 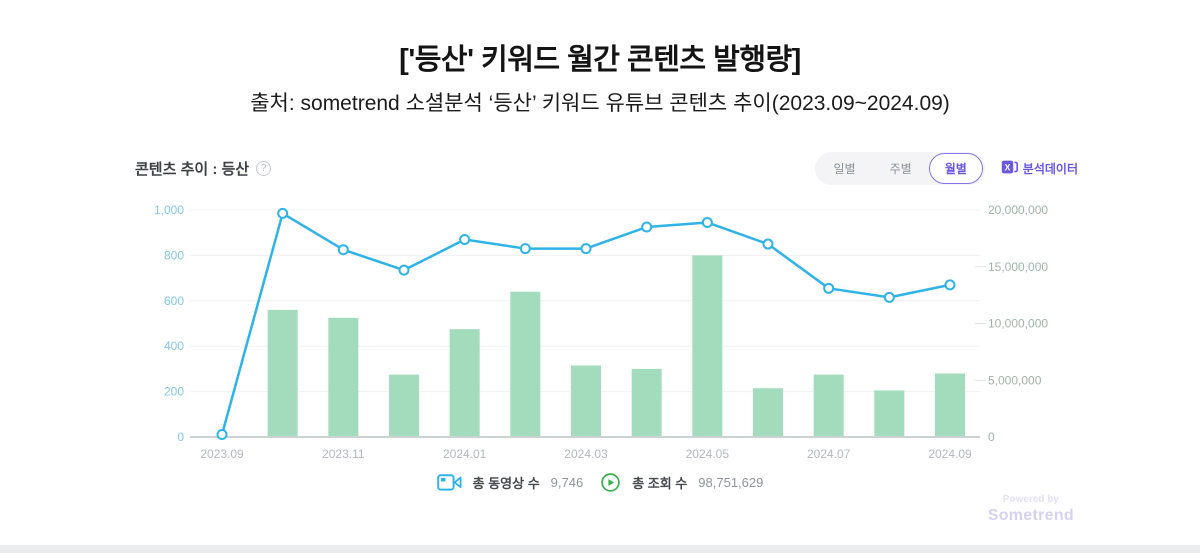 What do you see at coordinates (600, 549) in the screenshot?
I see `bottom-divider-strip` at bounding box center [600, 549].